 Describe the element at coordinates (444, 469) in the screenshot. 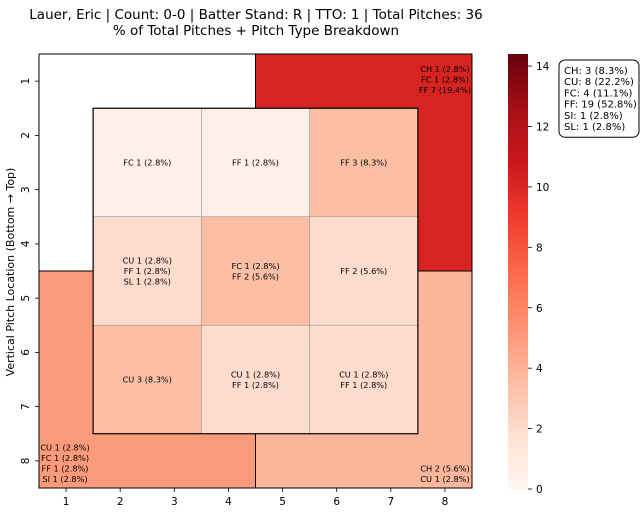

I see `outer-zone-label: CH 2 (5.6%)` at that location.